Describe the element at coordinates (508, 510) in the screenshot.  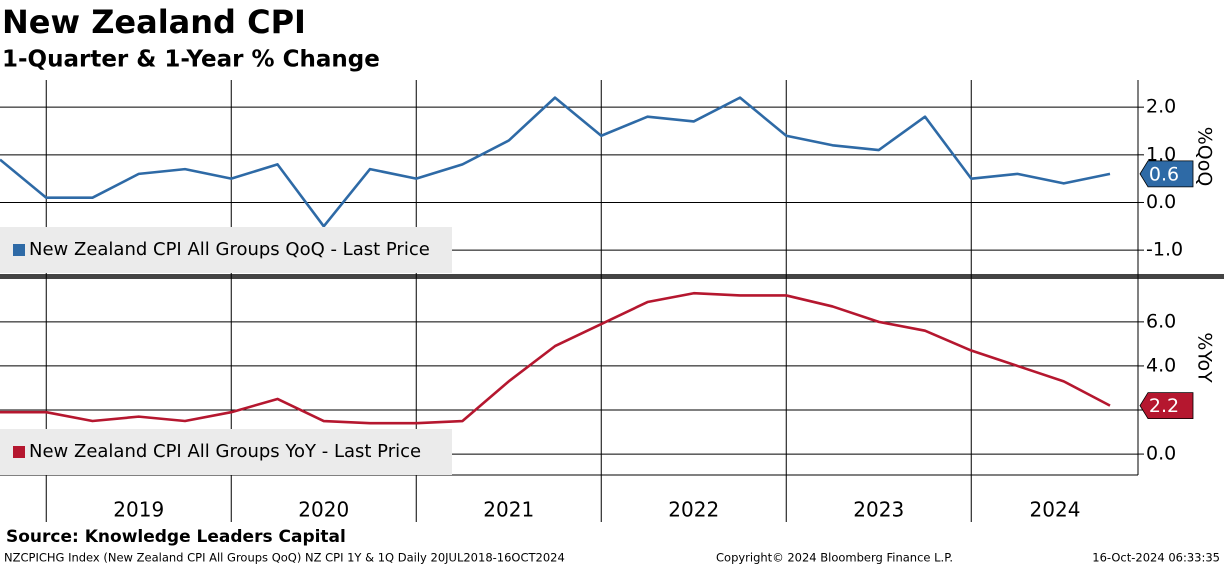
I see `x-tick-label: 2021` at that location.